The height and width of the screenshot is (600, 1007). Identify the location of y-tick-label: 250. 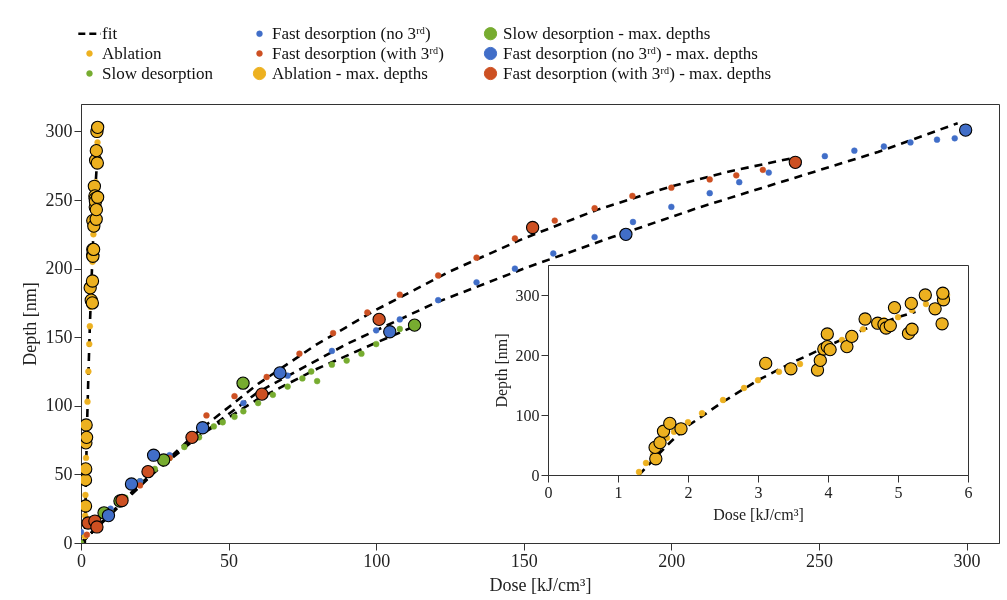
(59, 199).